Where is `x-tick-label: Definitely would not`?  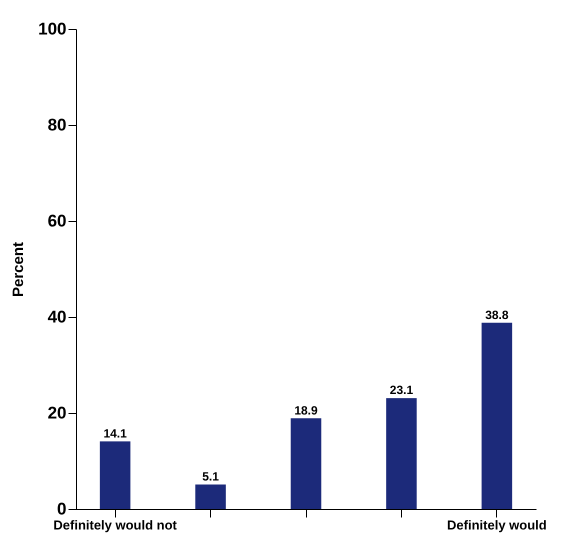 x-tick-label: Definitely would not is located at coordinates (115, 525).